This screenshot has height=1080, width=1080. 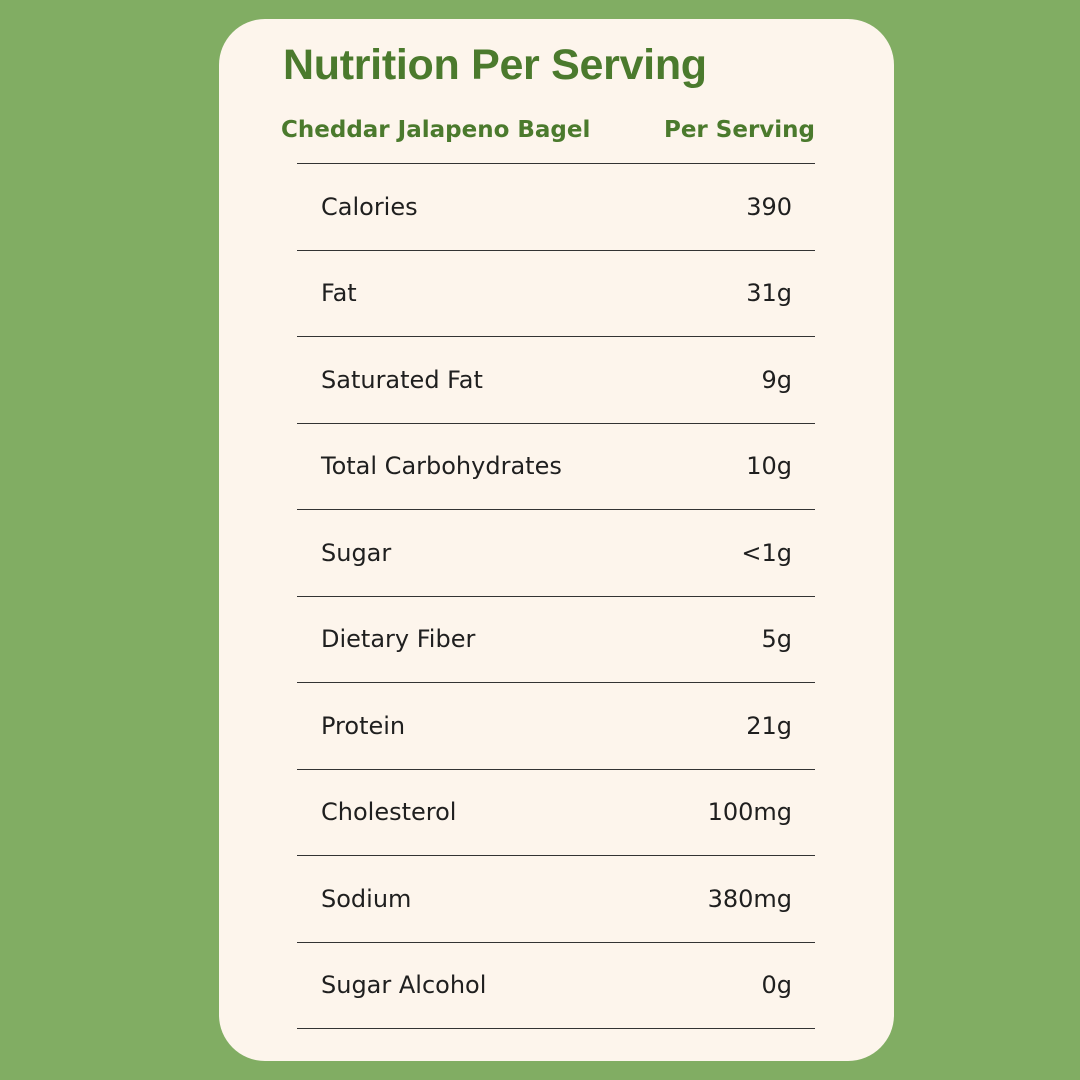 I want to click on table-row: Fat 31g, so click(x=556, y=294).